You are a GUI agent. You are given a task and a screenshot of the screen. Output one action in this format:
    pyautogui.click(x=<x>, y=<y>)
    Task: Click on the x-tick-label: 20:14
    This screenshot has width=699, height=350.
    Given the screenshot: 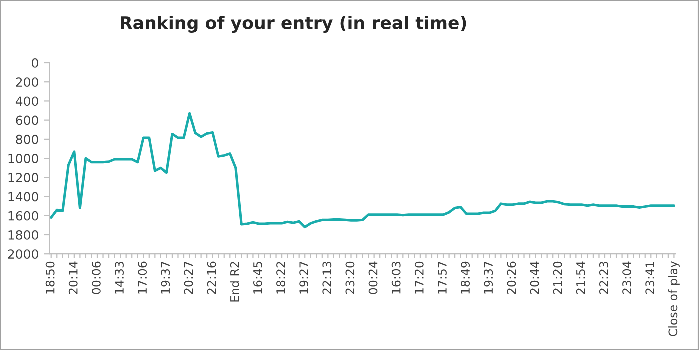 What is the action you would take?
    pyautogui.click(x=73, y=278)
    